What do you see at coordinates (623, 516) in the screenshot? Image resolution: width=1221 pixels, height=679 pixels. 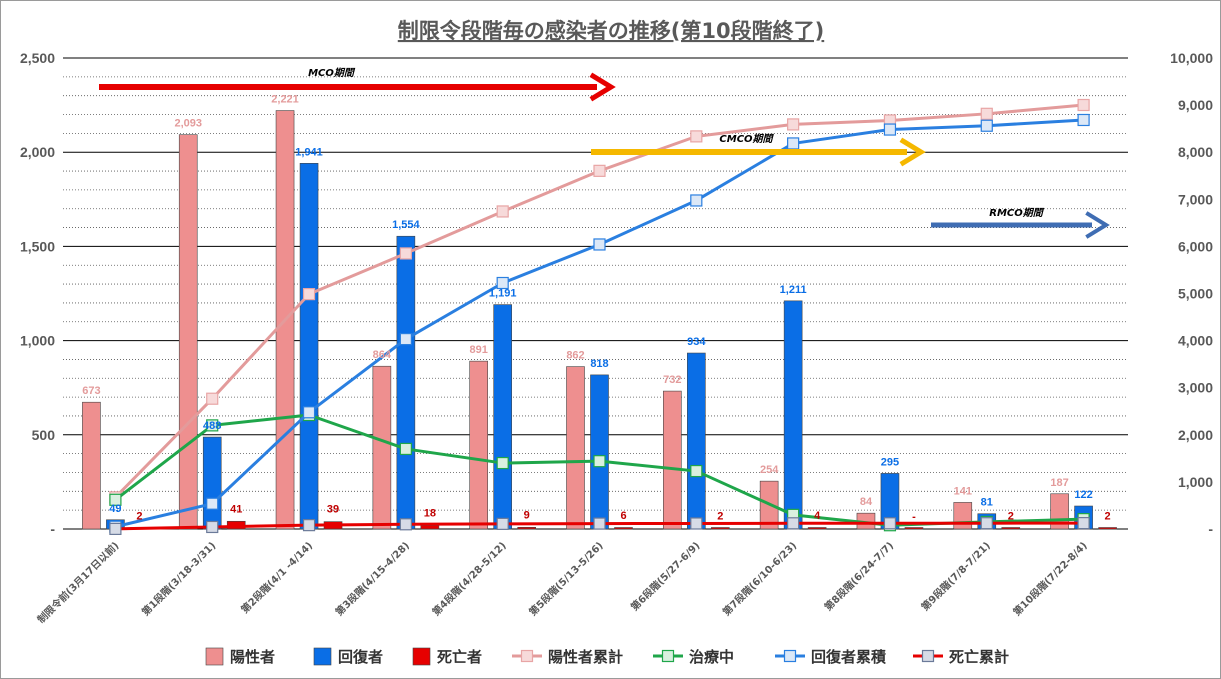 I see `data-label: 6` at bounding box center [623, 516].